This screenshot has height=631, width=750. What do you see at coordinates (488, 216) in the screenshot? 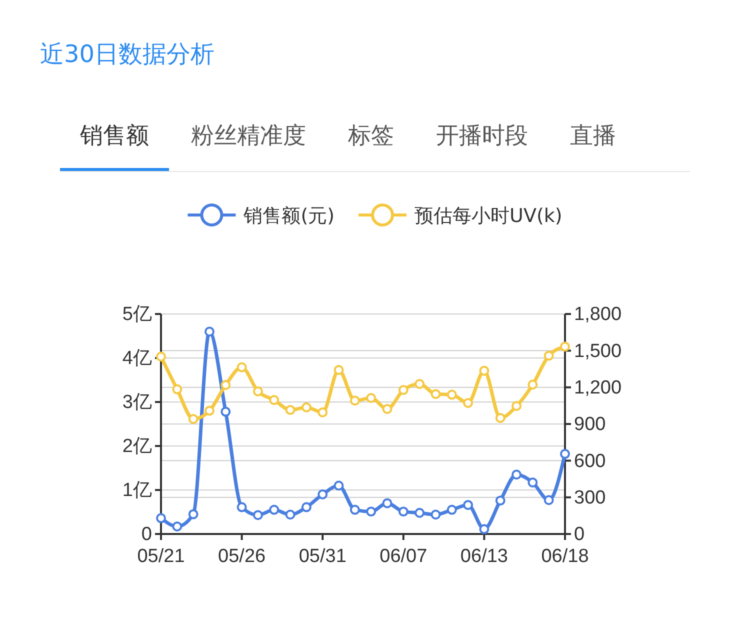
I see `legend-label: 预估每小时UV(k)` at bounding box center [488, 216].